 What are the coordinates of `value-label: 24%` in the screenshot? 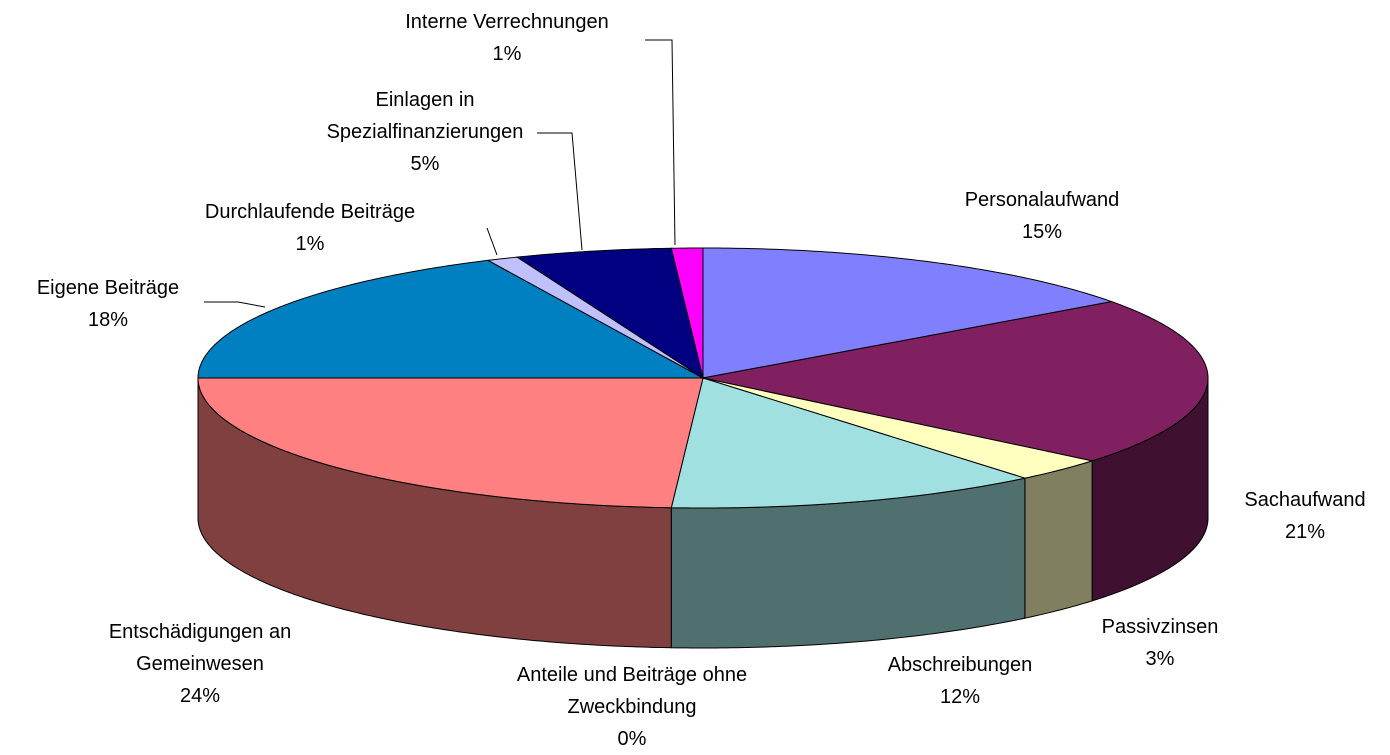 It's located at (200, 696).